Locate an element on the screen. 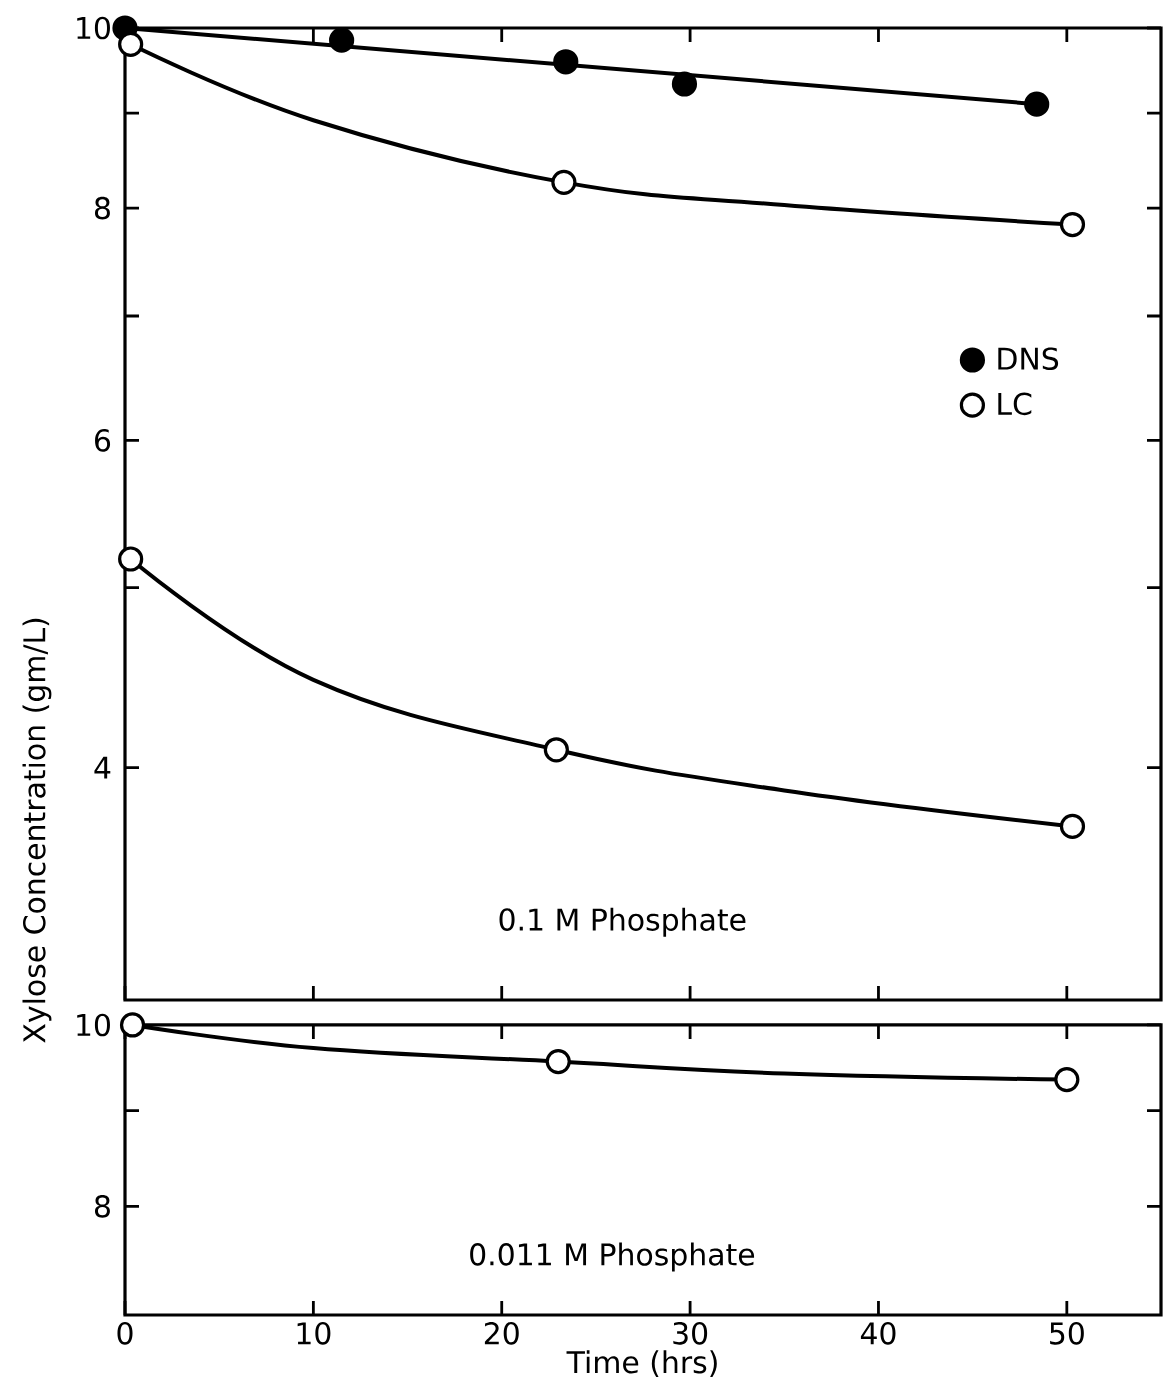 Image resolution: width=1164 pixels, height=1400 pixels. y-axis-title: Xylose Concentration (gm/L) is located at coordinates (37, 830).